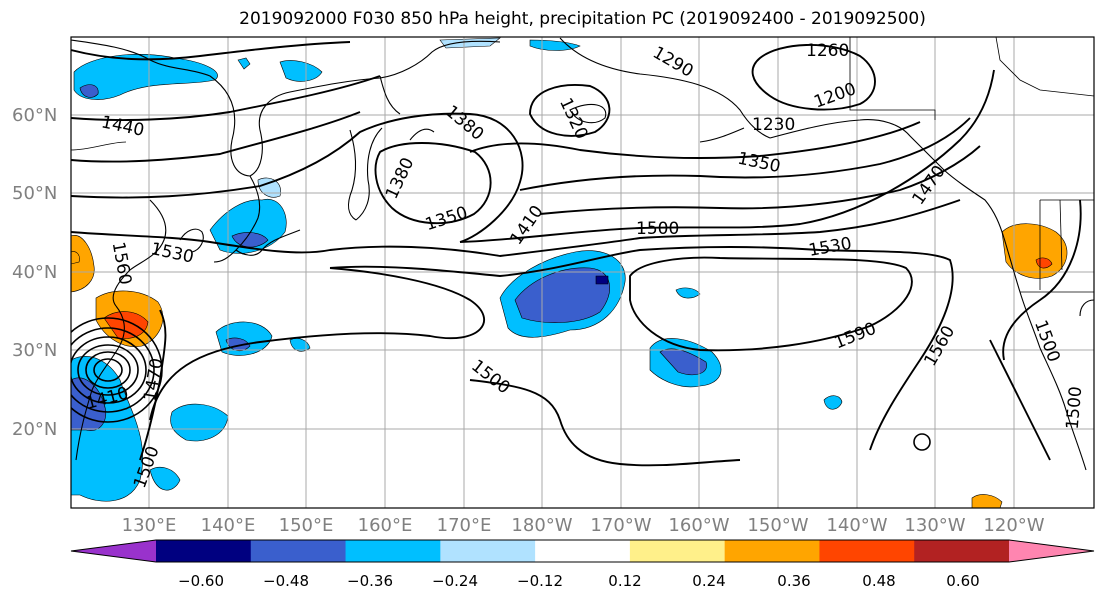  What do you see at coordinates (962, 581) in the screenshot?
I see `cb-tick-10: 0.60` at bounding box center [962, 581].